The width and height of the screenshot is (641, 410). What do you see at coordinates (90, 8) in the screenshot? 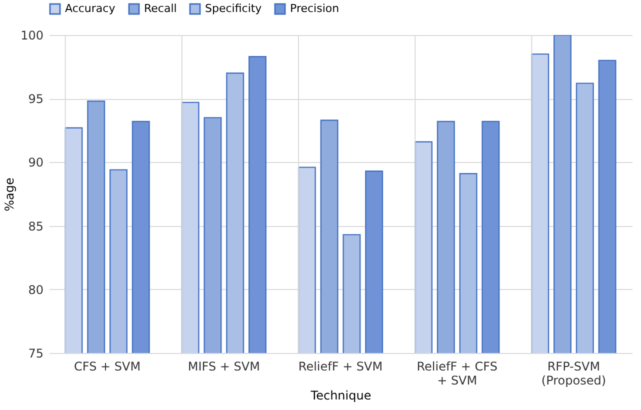
I see `legend-label: Accuracy` at bounding box center [90, 8].